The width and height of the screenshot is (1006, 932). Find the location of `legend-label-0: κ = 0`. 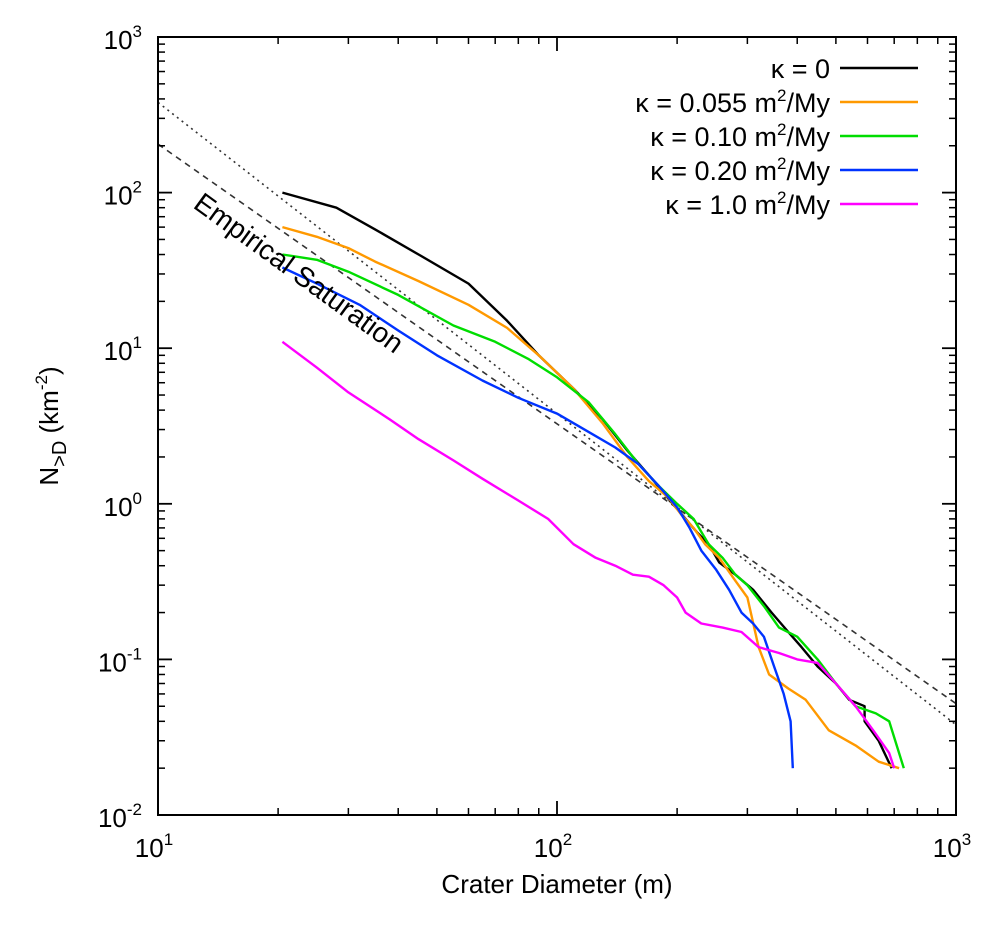

legend-label-0: κ = 0 is located at coordinates (800, 69).